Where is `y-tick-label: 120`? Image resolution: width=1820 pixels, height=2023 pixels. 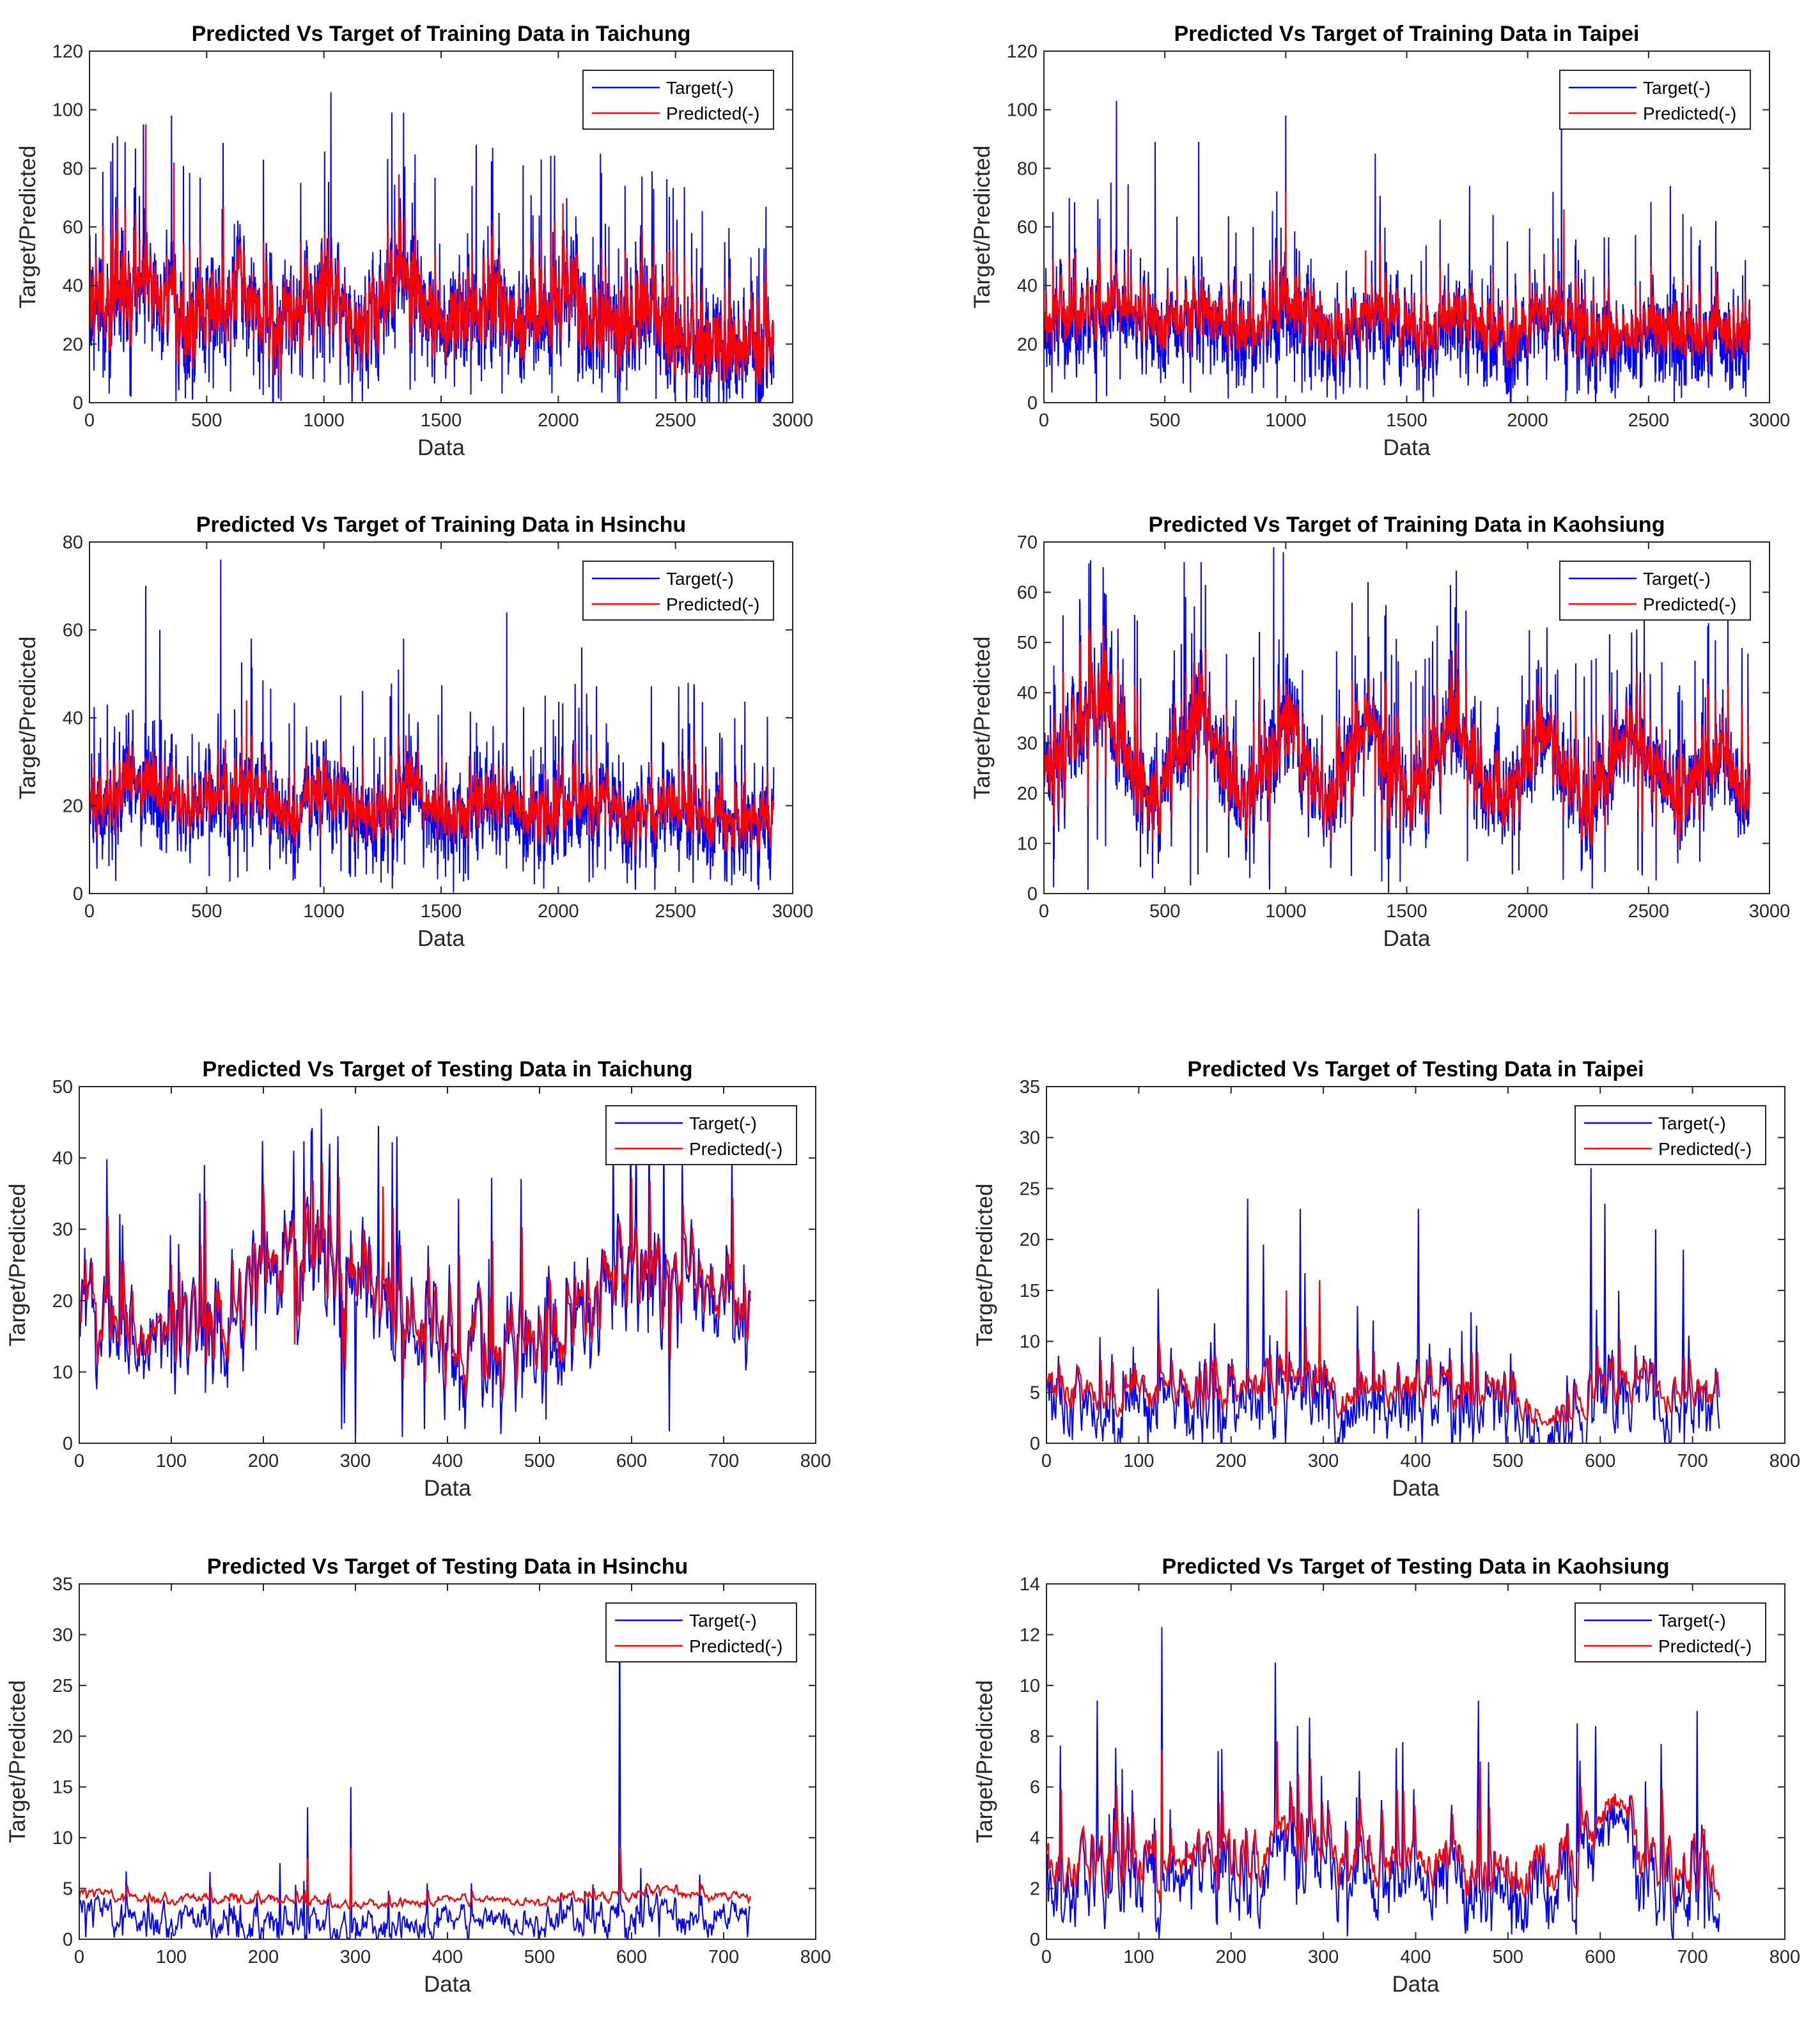 y-tick-label: 120 is located at coordinates (67, 52).